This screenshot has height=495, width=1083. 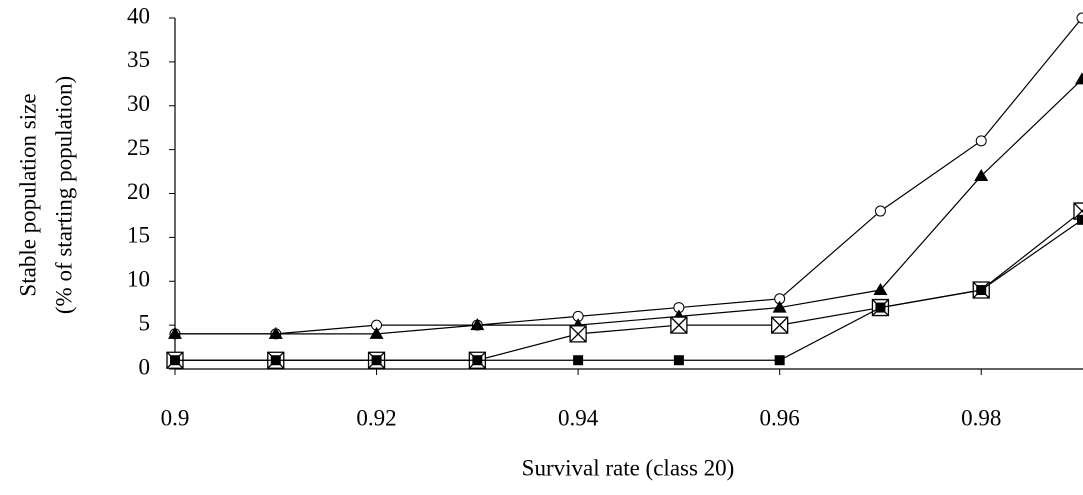 I want to click on y-tick-label: 40, so click(x=138, y=15).